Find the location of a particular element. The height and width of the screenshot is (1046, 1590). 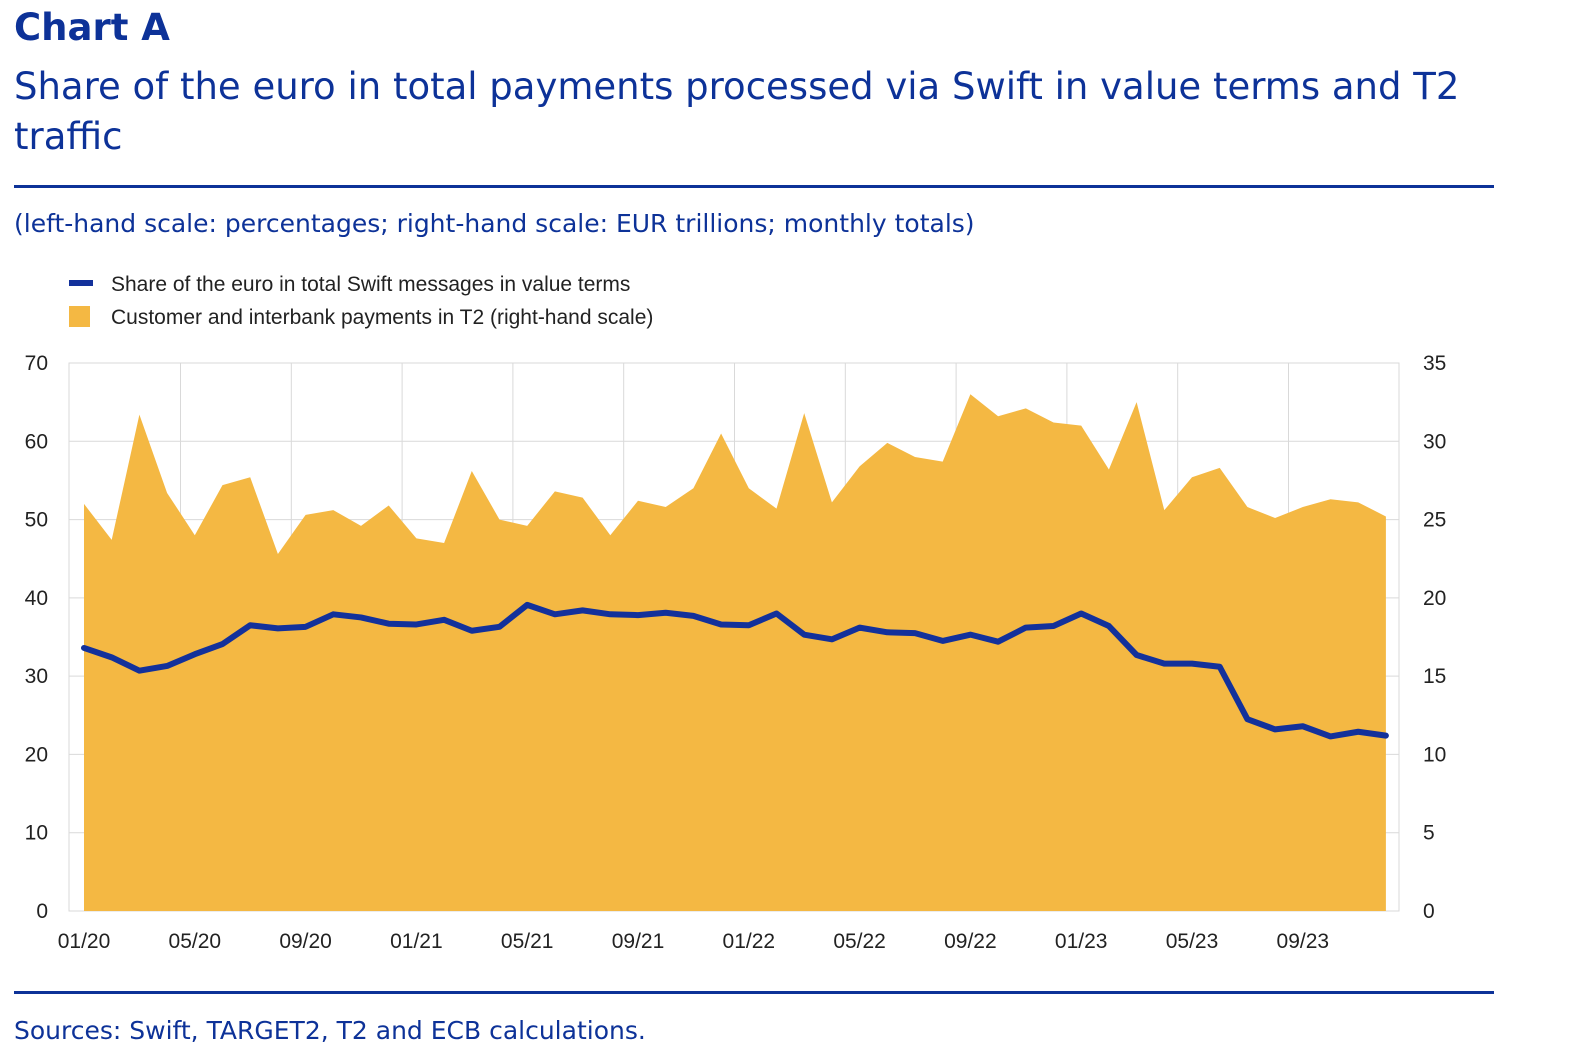

y-left-tick-label: 0 is located at coordinates (42, 911).